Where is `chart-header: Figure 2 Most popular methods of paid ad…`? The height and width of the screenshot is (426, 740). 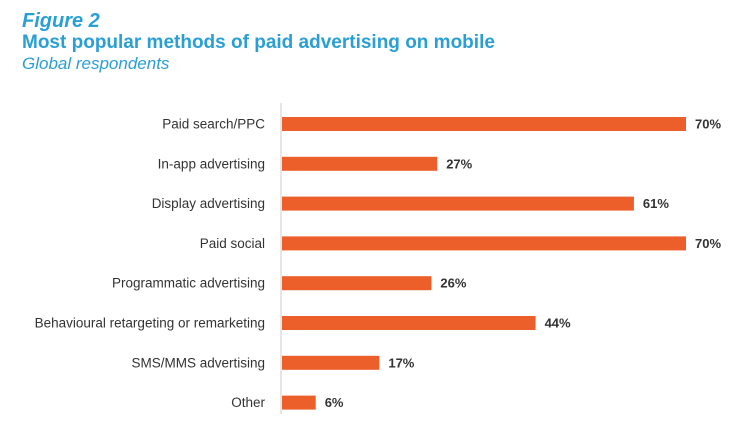 chart-header: Figure 2 Most popular methods of paid ad… is located at coordinates (258, 42).